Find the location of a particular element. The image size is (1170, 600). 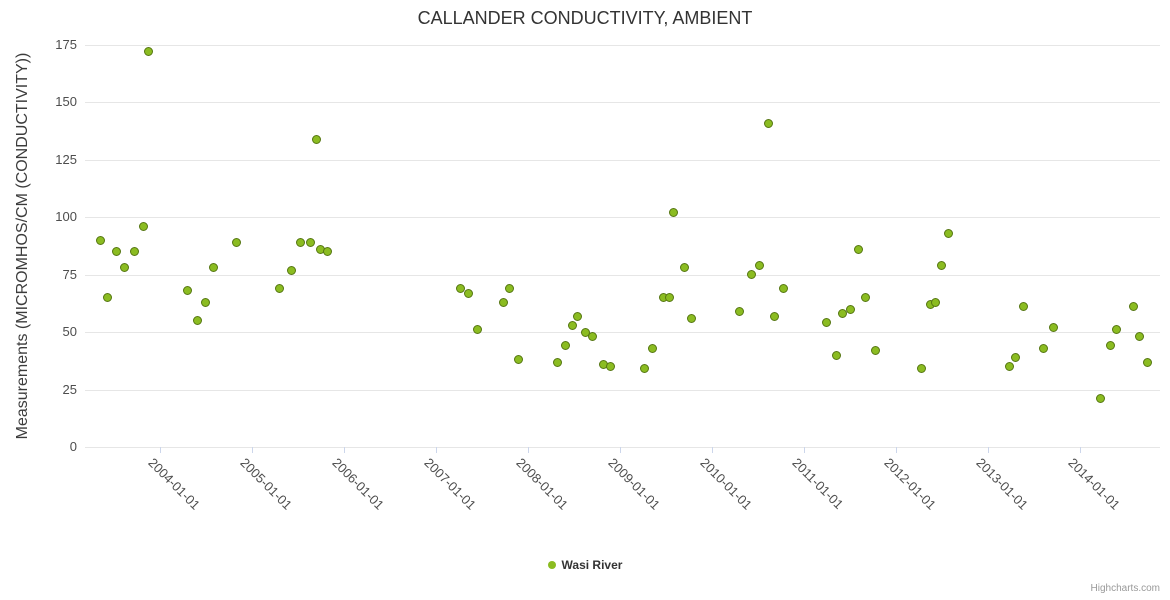

legend-item-wasi-river: Wasi River is located at coordinates (584, 565).